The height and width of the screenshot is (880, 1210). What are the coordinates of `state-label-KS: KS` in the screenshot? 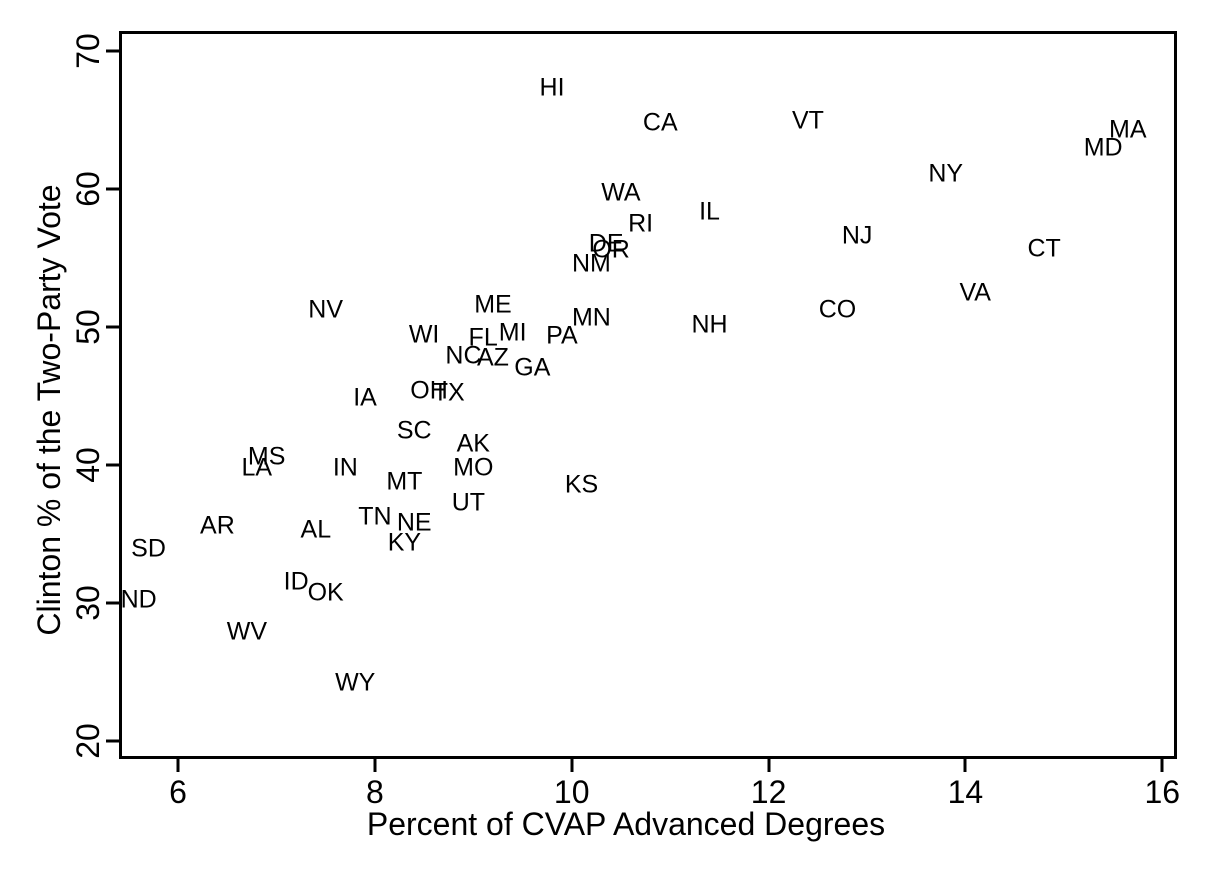 It's located at (581, 484).